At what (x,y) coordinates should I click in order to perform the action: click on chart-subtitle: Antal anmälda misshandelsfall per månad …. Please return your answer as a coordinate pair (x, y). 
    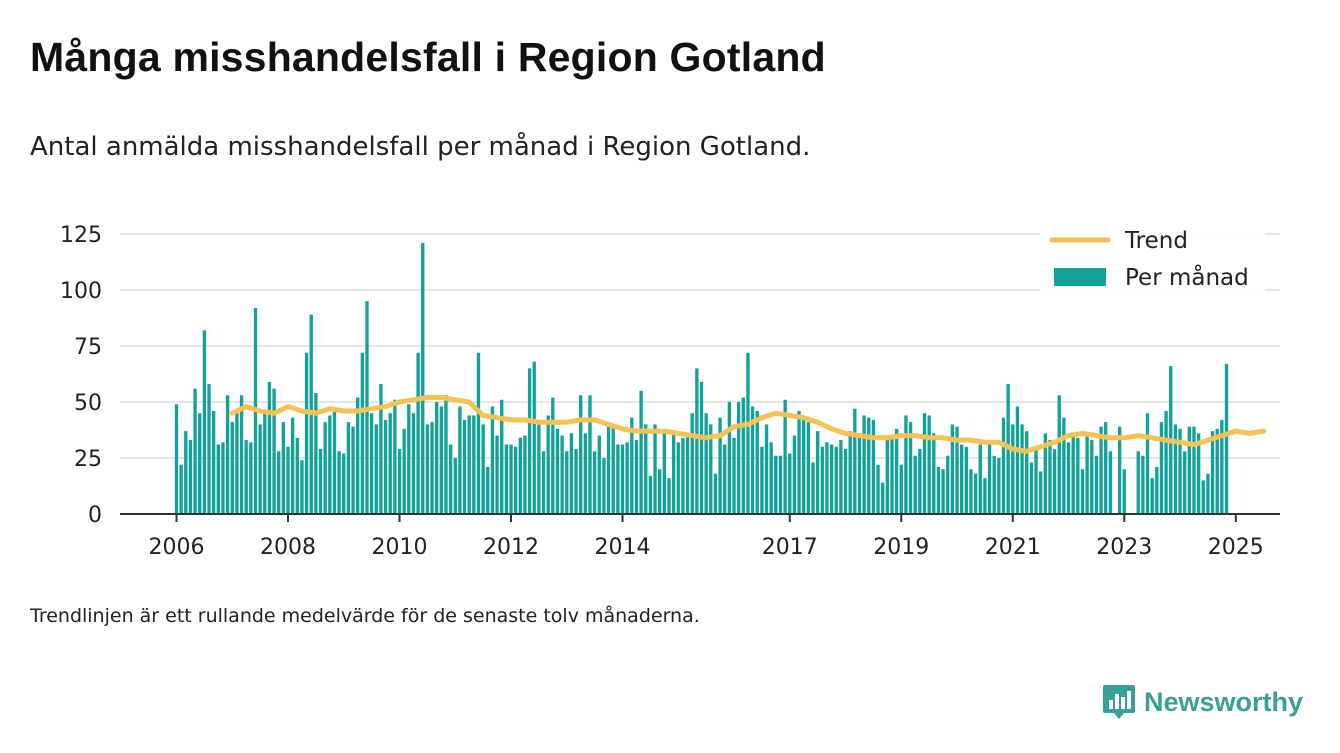
    Looking at the image, I should click on (420, 147).